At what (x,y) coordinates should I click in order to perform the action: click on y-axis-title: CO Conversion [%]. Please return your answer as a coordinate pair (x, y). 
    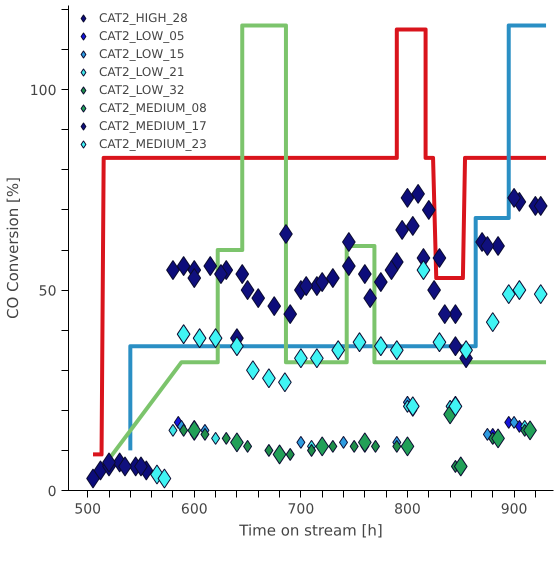
    Looking at the image, I should click on (13, 248).